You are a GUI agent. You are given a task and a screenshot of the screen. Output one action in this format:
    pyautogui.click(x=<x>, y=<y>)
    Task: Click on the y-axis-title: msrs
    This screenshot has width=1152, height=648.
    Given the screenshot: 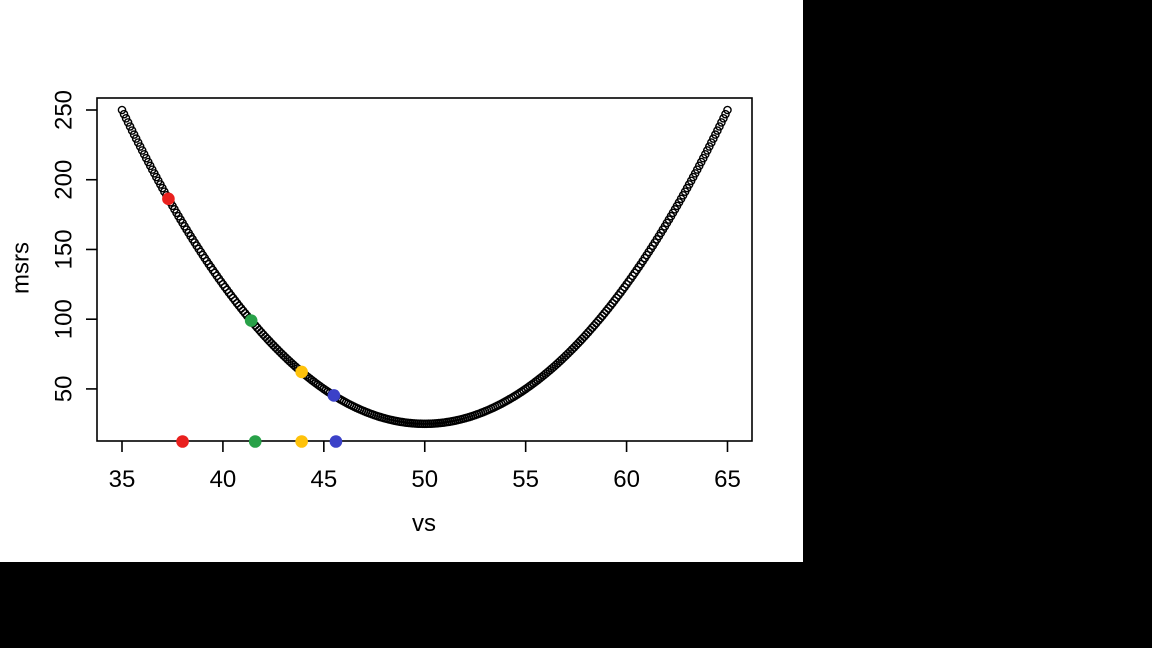 What is the action you would take?
    pyautogui.click(x=20, y=268)
    